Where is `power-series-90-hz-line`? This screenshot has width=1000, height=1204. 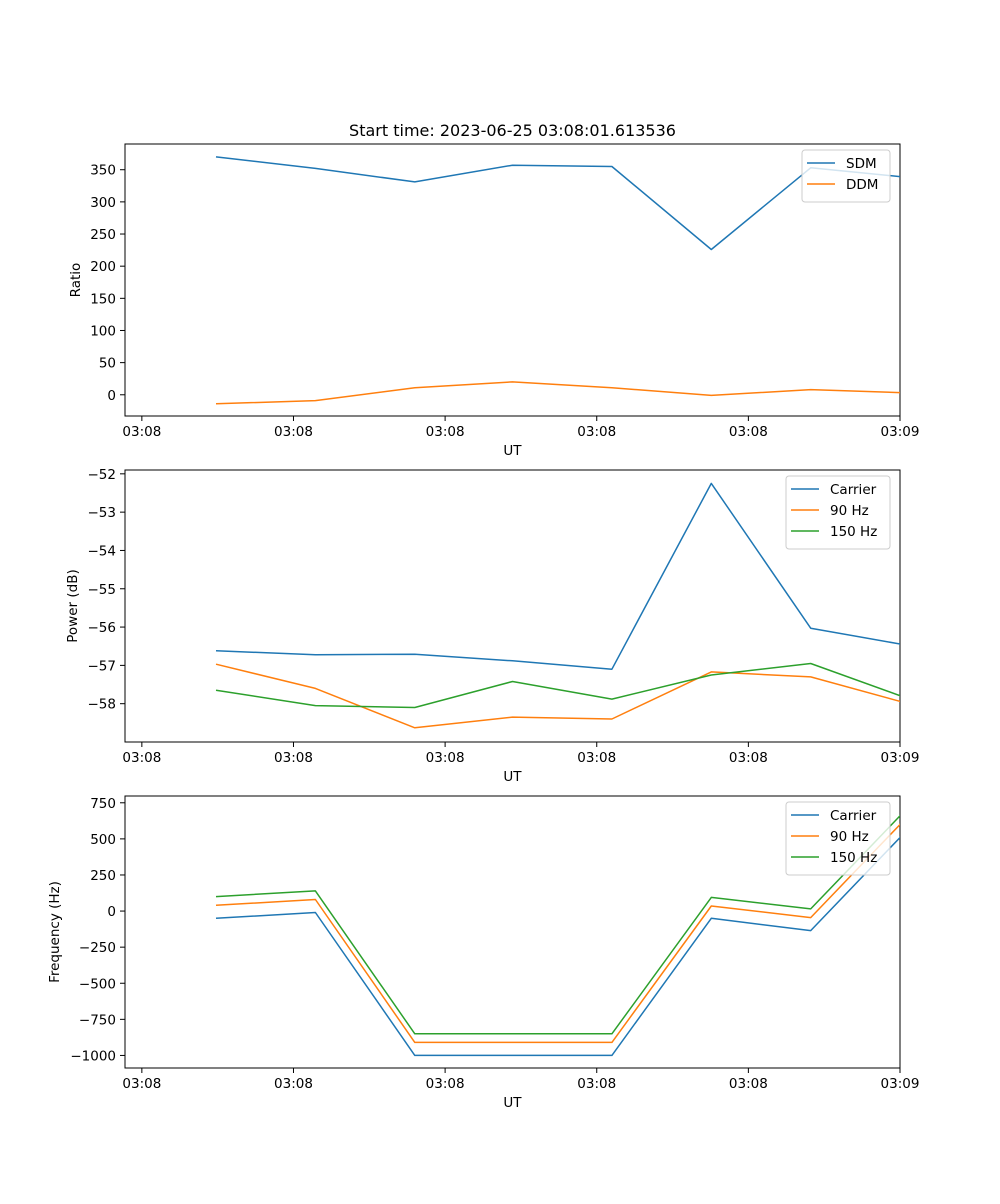
power-series-90-hz-line is located at coordinates (557, 696).